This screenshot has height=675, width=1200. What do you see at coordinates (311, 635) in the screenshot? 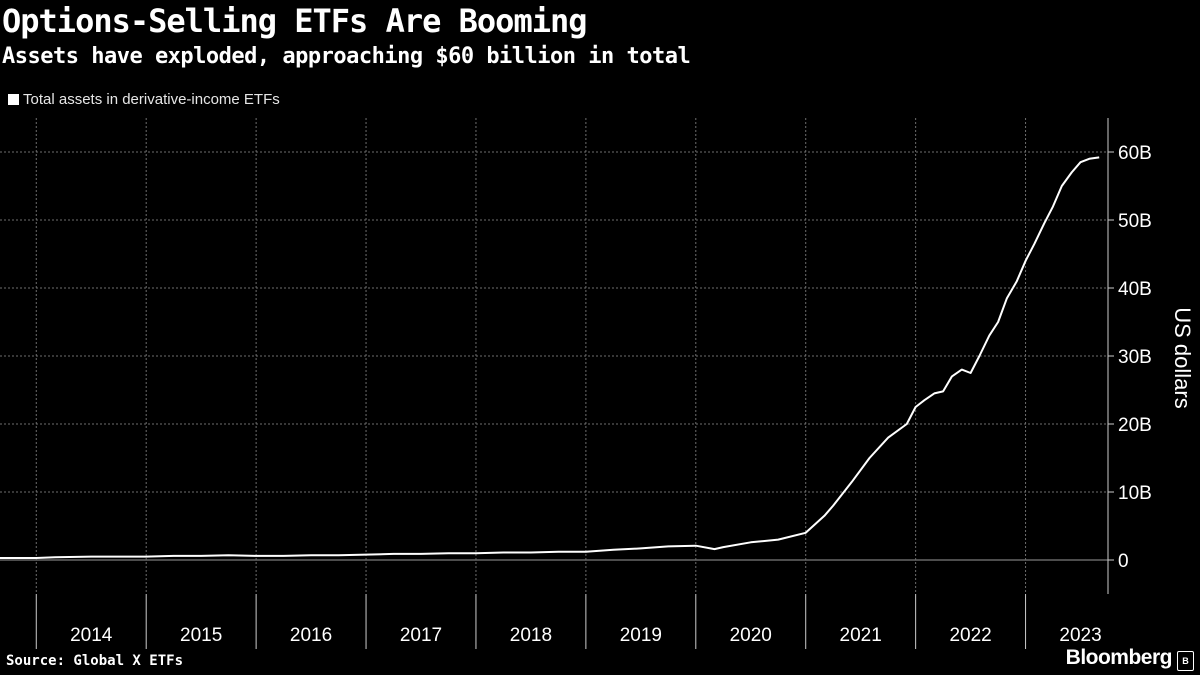
I see `x-tick-label: 2016` at bounding box center [311, 635].